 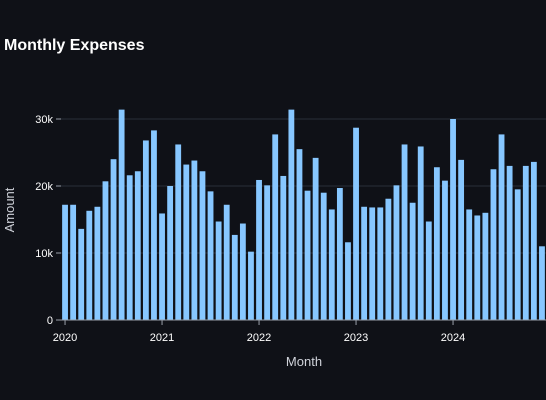 I want to click on x-tick-label: 2024, so click(x=453, y=338).